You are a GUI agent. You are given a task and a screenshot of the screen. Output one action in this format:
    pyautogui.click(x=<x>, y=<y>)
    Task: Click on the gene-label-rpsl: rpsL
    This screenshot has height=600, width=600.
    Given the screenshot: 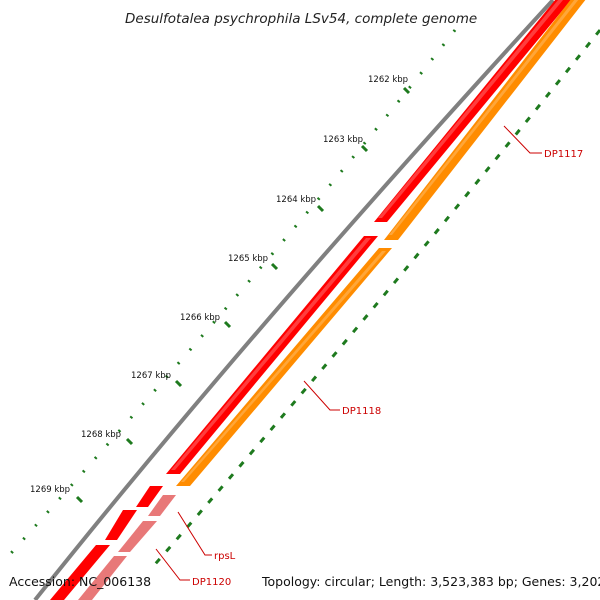 What is the action you would take?
    pyautogui.click(x=225, y=556)
    